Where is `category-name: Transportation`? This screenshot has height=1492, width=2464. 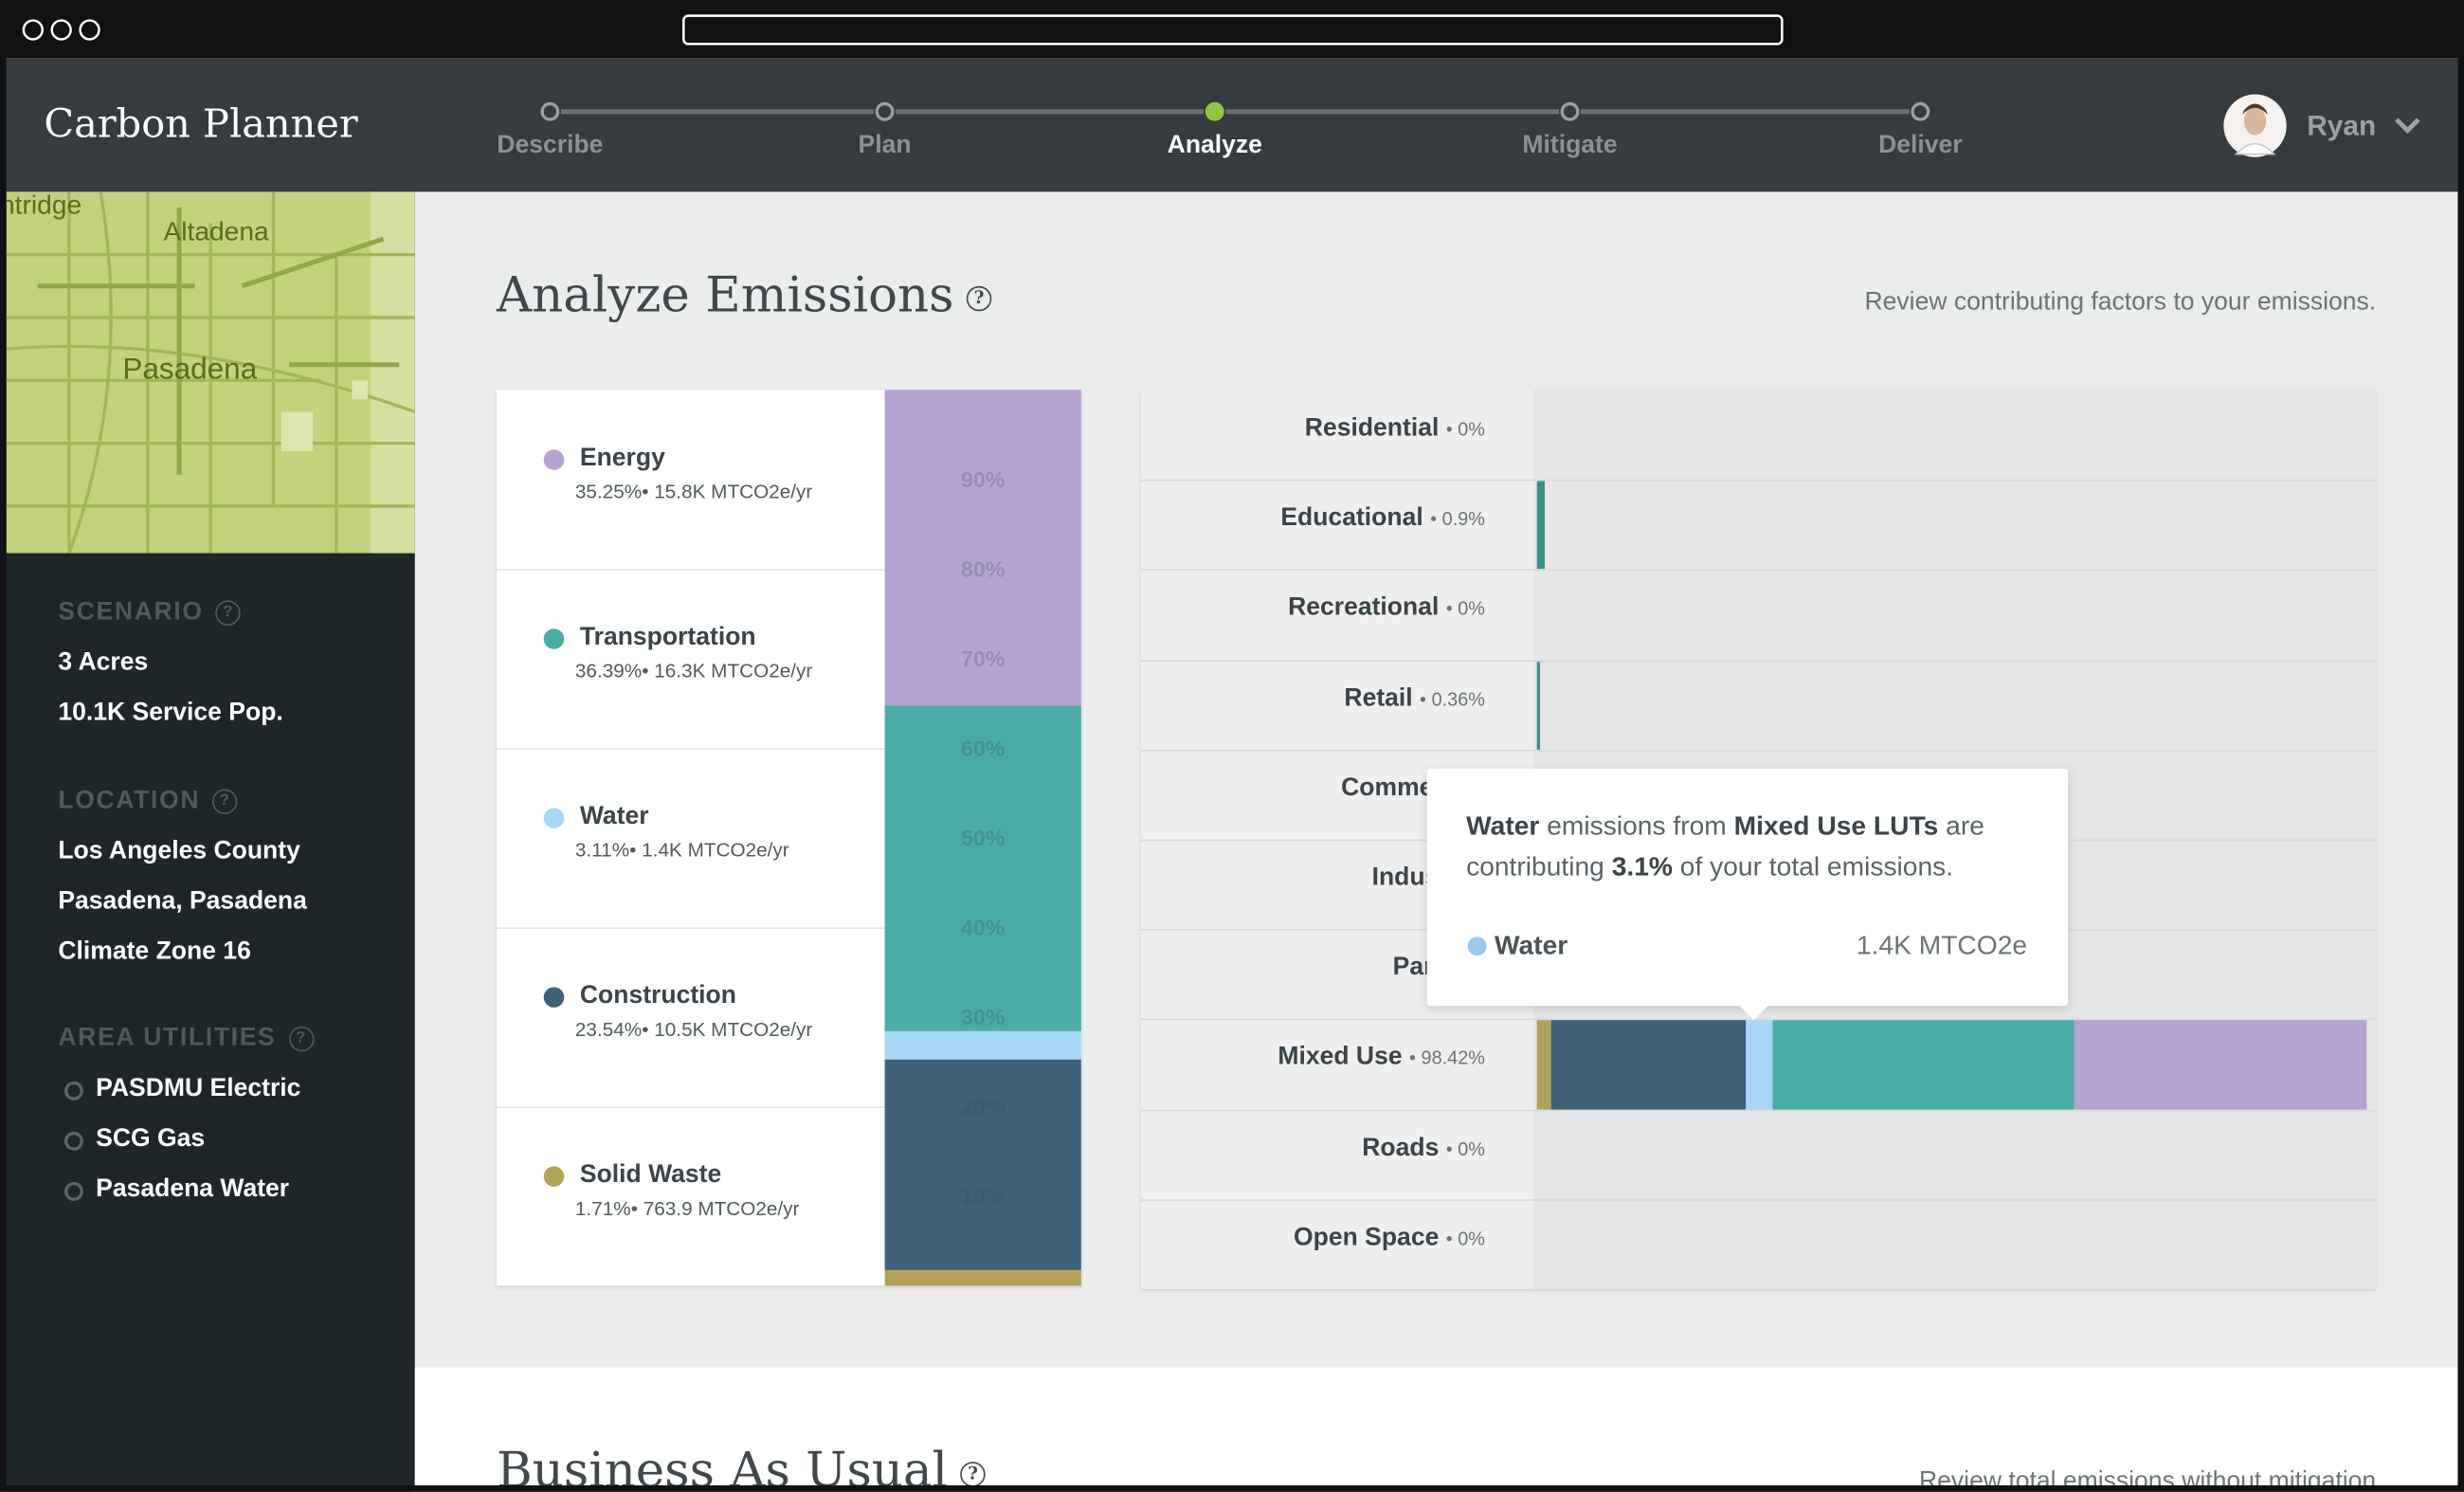 category-name: Transportation is located at coordinates (667, 637).